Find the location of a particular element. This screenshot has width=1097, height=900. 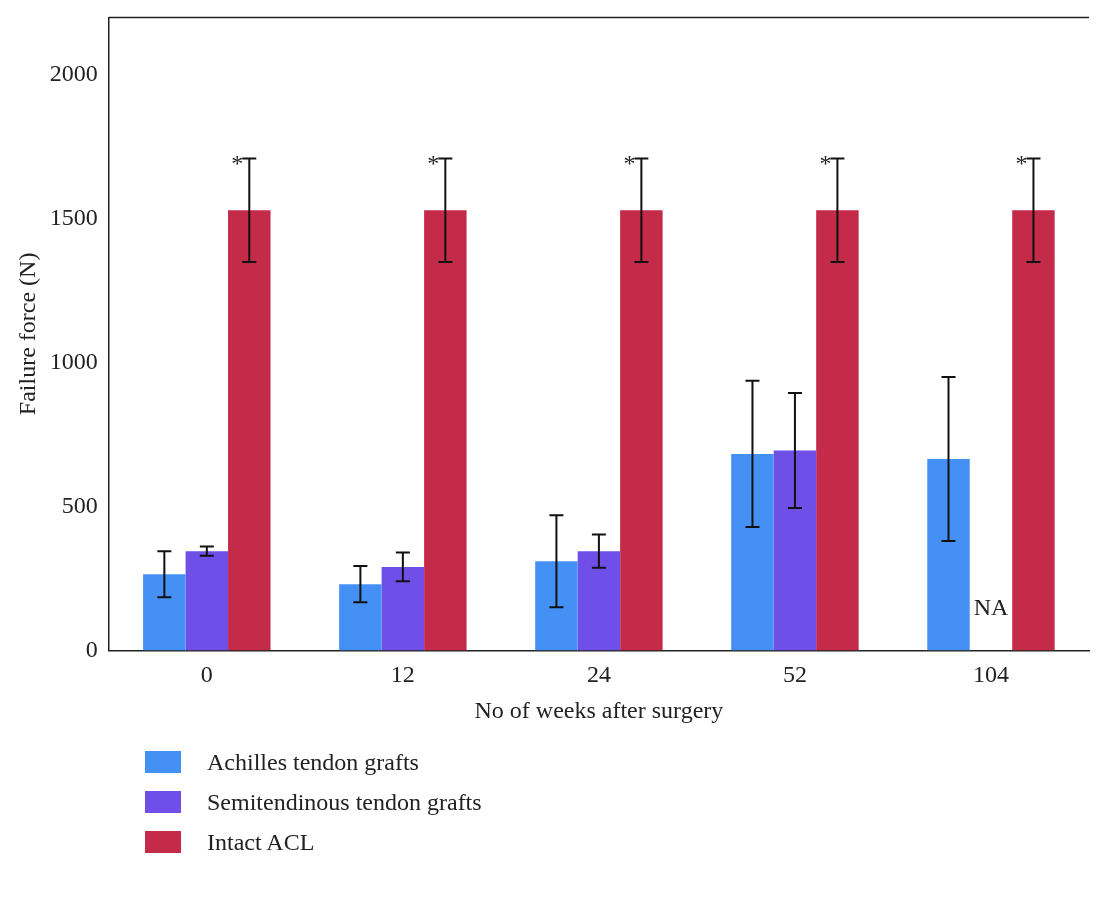

y-axis-title: Failure force (N) is located at coordinates (26, 334).